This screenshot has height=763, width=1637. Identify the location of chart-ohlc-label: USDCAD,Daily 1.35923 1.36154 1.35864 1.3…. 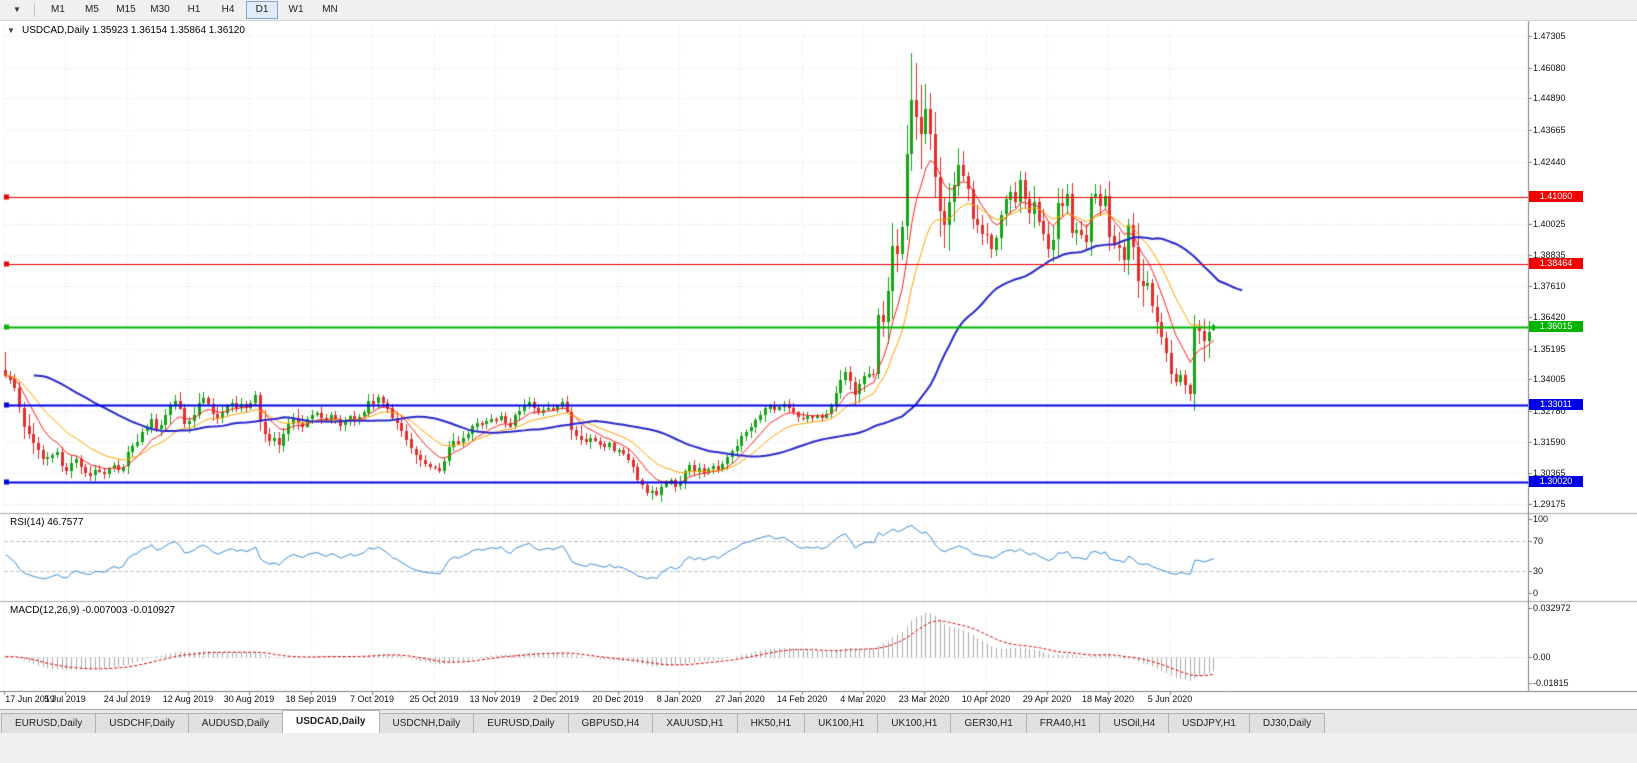
(133, 30).